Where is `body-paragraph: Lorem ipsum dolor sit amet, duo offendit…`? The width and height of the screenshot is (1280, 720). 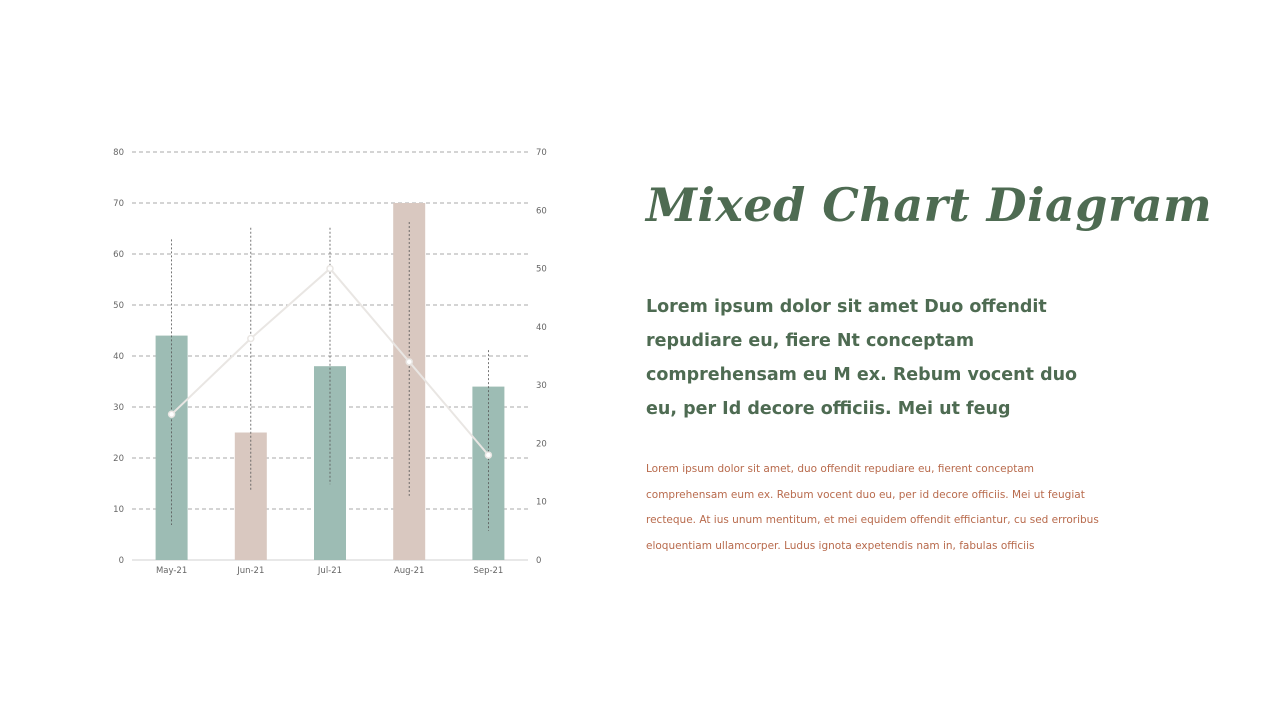 body-paragraph: Lorem ipsum dolor sit amet, duo offendit… is located at coordinates (872, 508).